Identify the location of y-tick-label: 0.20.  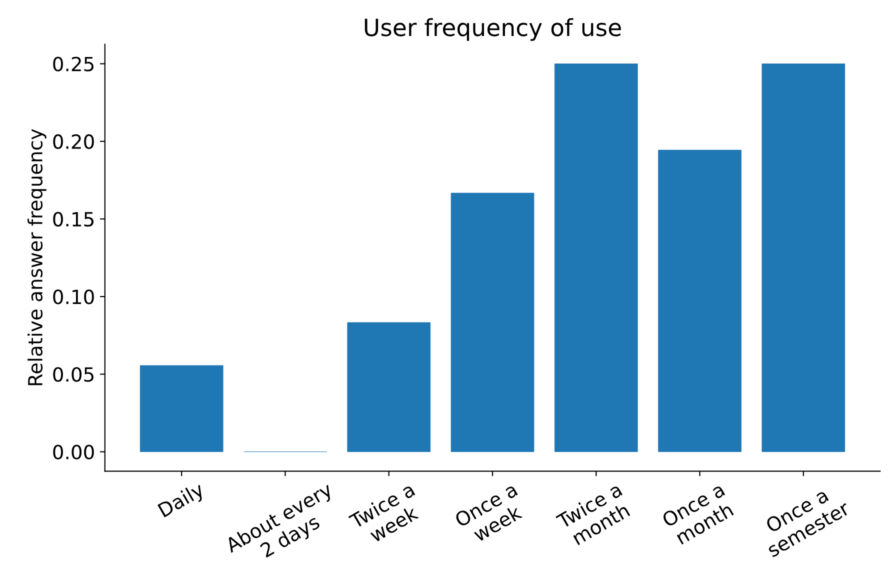
(73, 142).